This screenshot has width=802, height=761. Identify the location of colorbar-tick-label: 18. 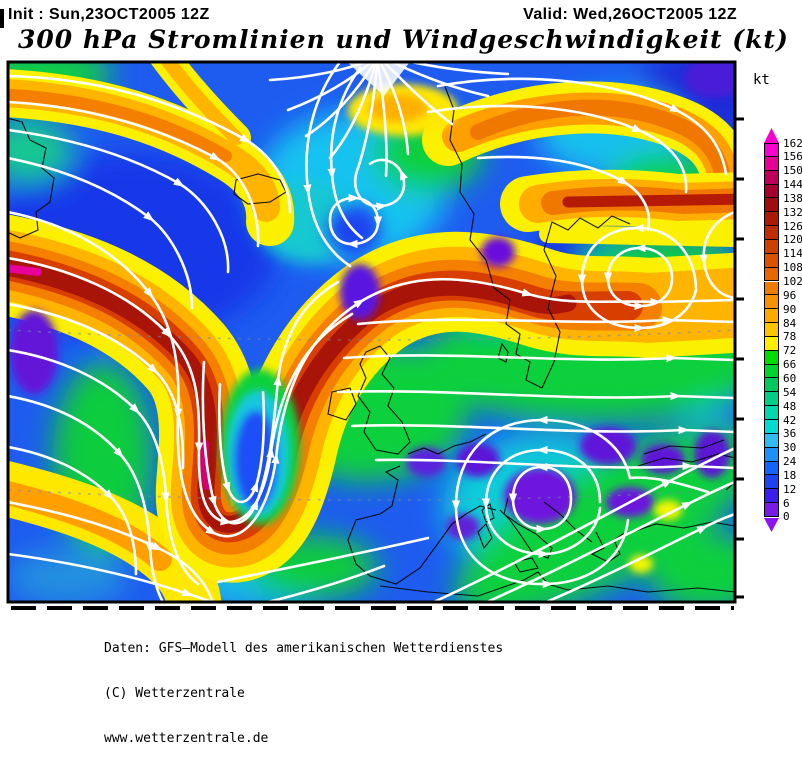
(790, 475).